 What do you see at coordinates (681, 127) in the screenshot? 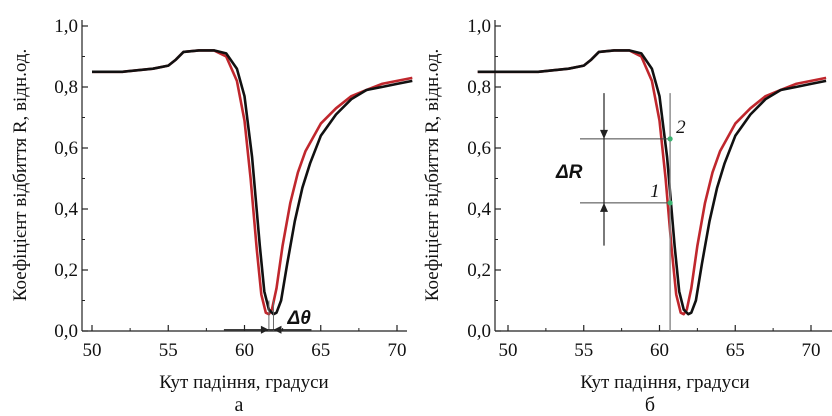
I see `point-label-2: 2` at bounding box center [681, 127].